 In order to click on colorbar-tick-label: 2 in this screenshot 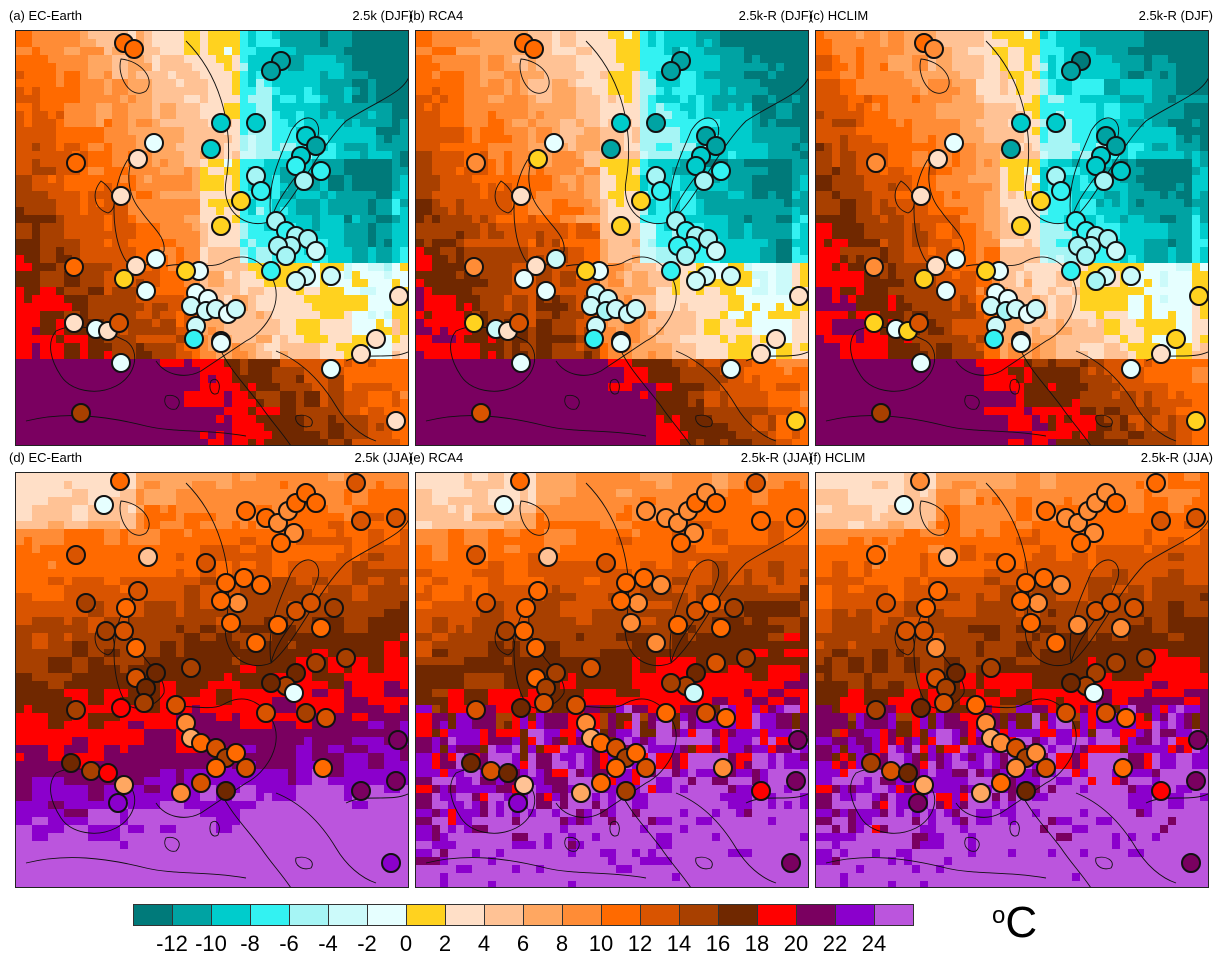, I will do `click(445, 943)`.